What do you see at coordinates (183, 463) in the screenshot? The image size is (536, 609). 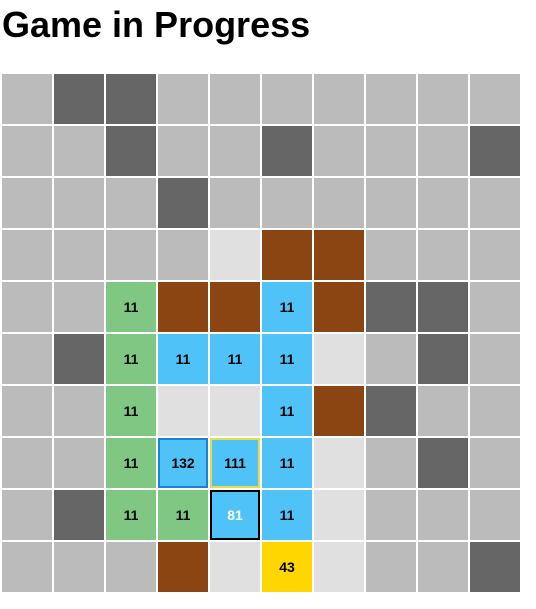 I see `board-cell-blue: 132` at bounding box center [183, 463].